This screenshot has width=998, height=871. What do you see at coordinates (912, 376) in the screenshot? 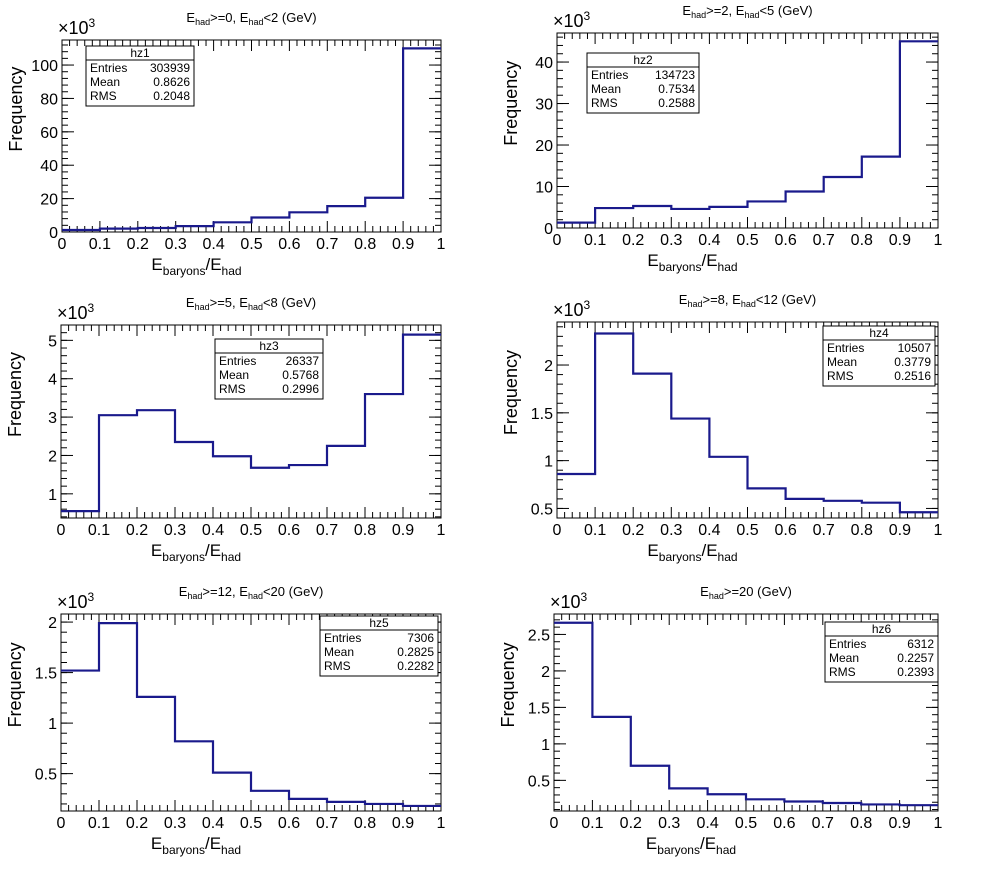
I see `stats-row-value: 0.2516` at bounding box center [912, 376].